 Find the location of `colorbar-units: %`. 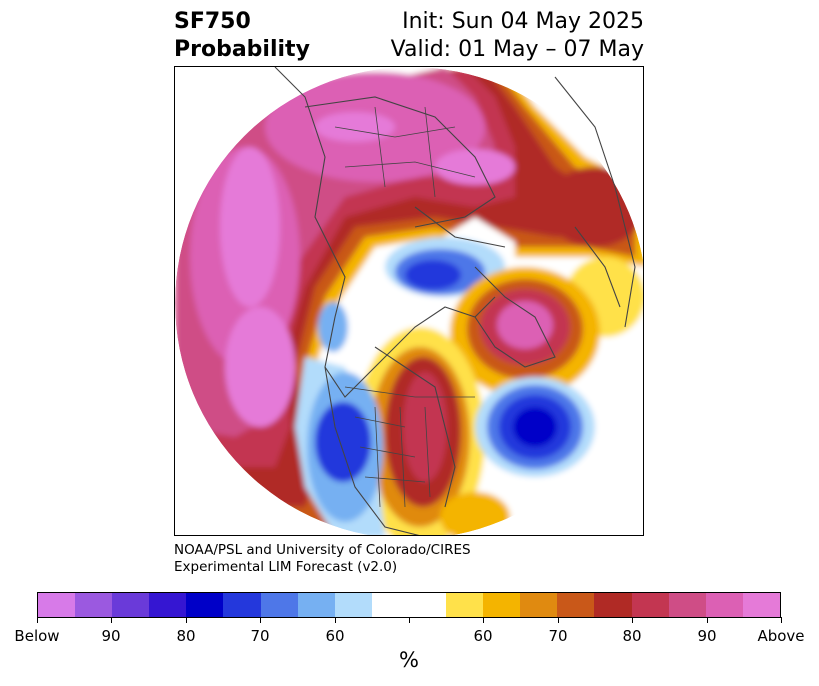

colorbar-units: % is located at coordinates (409, 660).